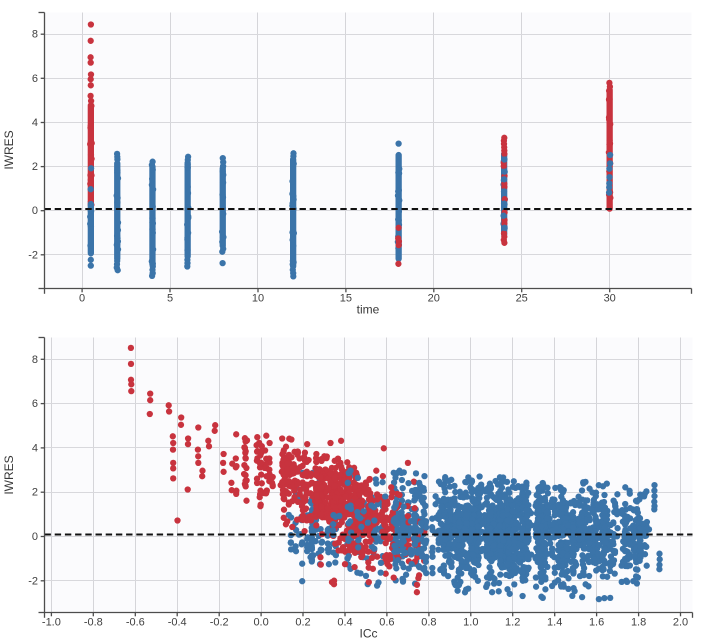 This screenshot has width=705, height=644. Describe the element at coordinates (638, 623) in the screenshot. I see `svg-text: 1.8` at that location.